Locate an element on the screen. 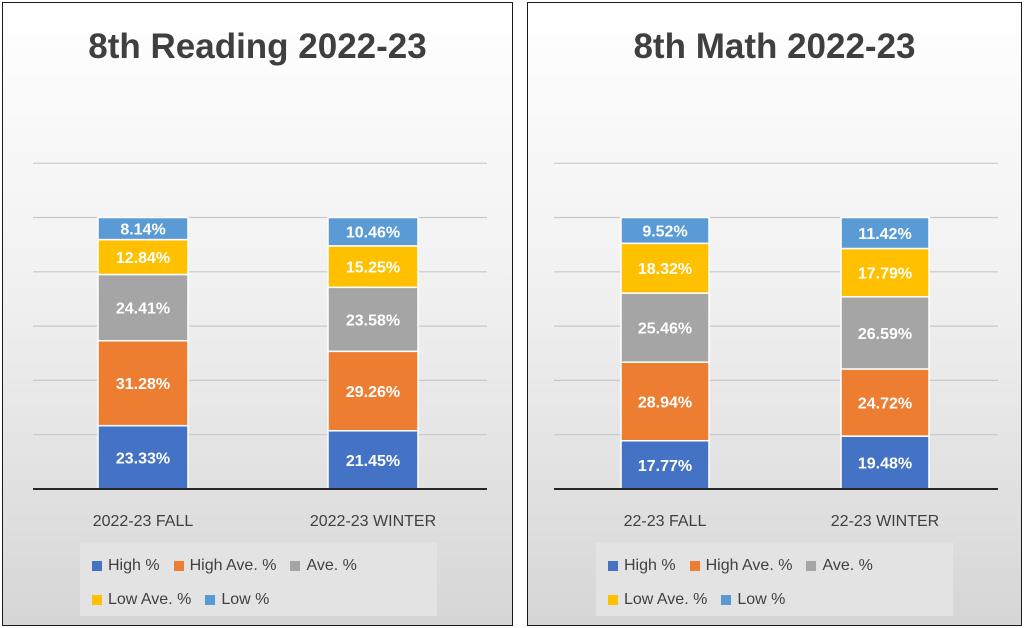  data-label: 11.42% is located at coordinates (884, 234).